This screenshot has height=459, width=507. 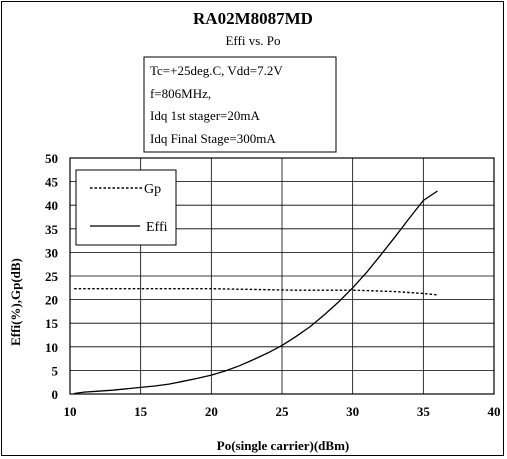 I want to click on condition-line: Idq 1st stager=20mA, so click(x=205, y=115).